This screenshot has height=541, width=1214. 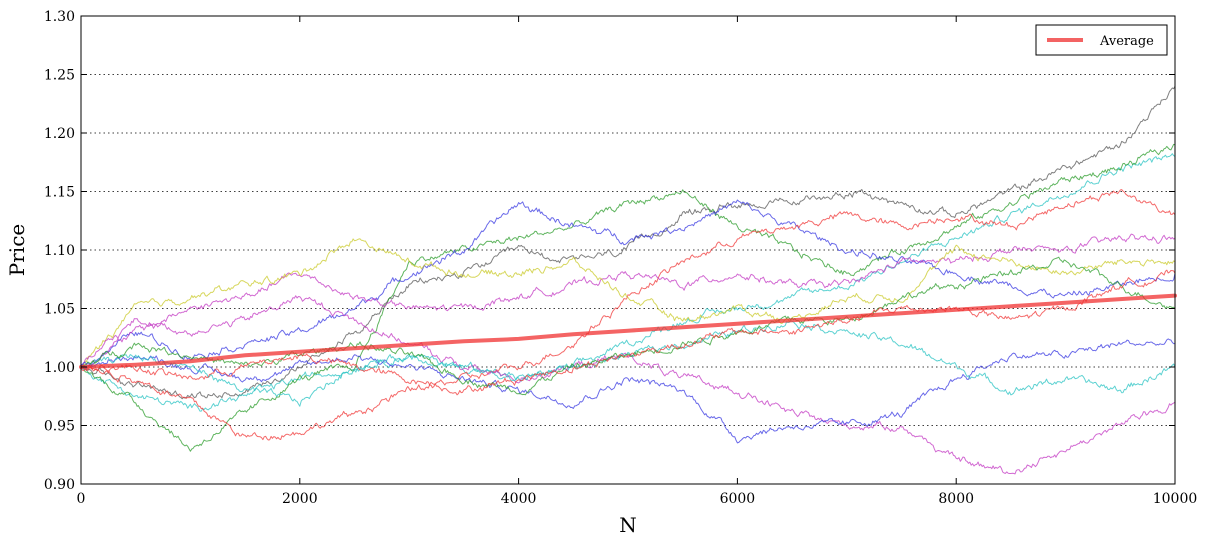 I want to click on x-tick-label: 6000, so click(x=738, y=499).